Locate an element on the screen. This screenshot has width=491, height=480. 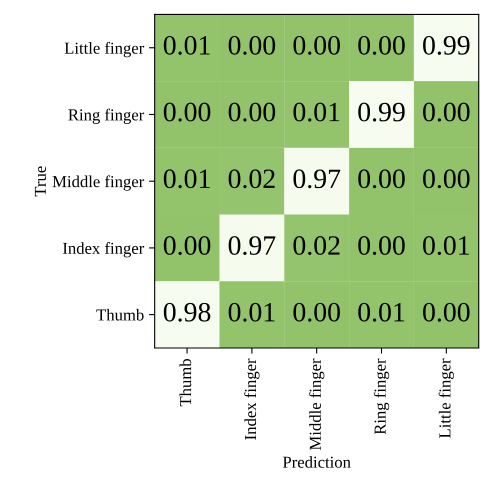
data-label: 0.98 is located at coordinates (187, 312).